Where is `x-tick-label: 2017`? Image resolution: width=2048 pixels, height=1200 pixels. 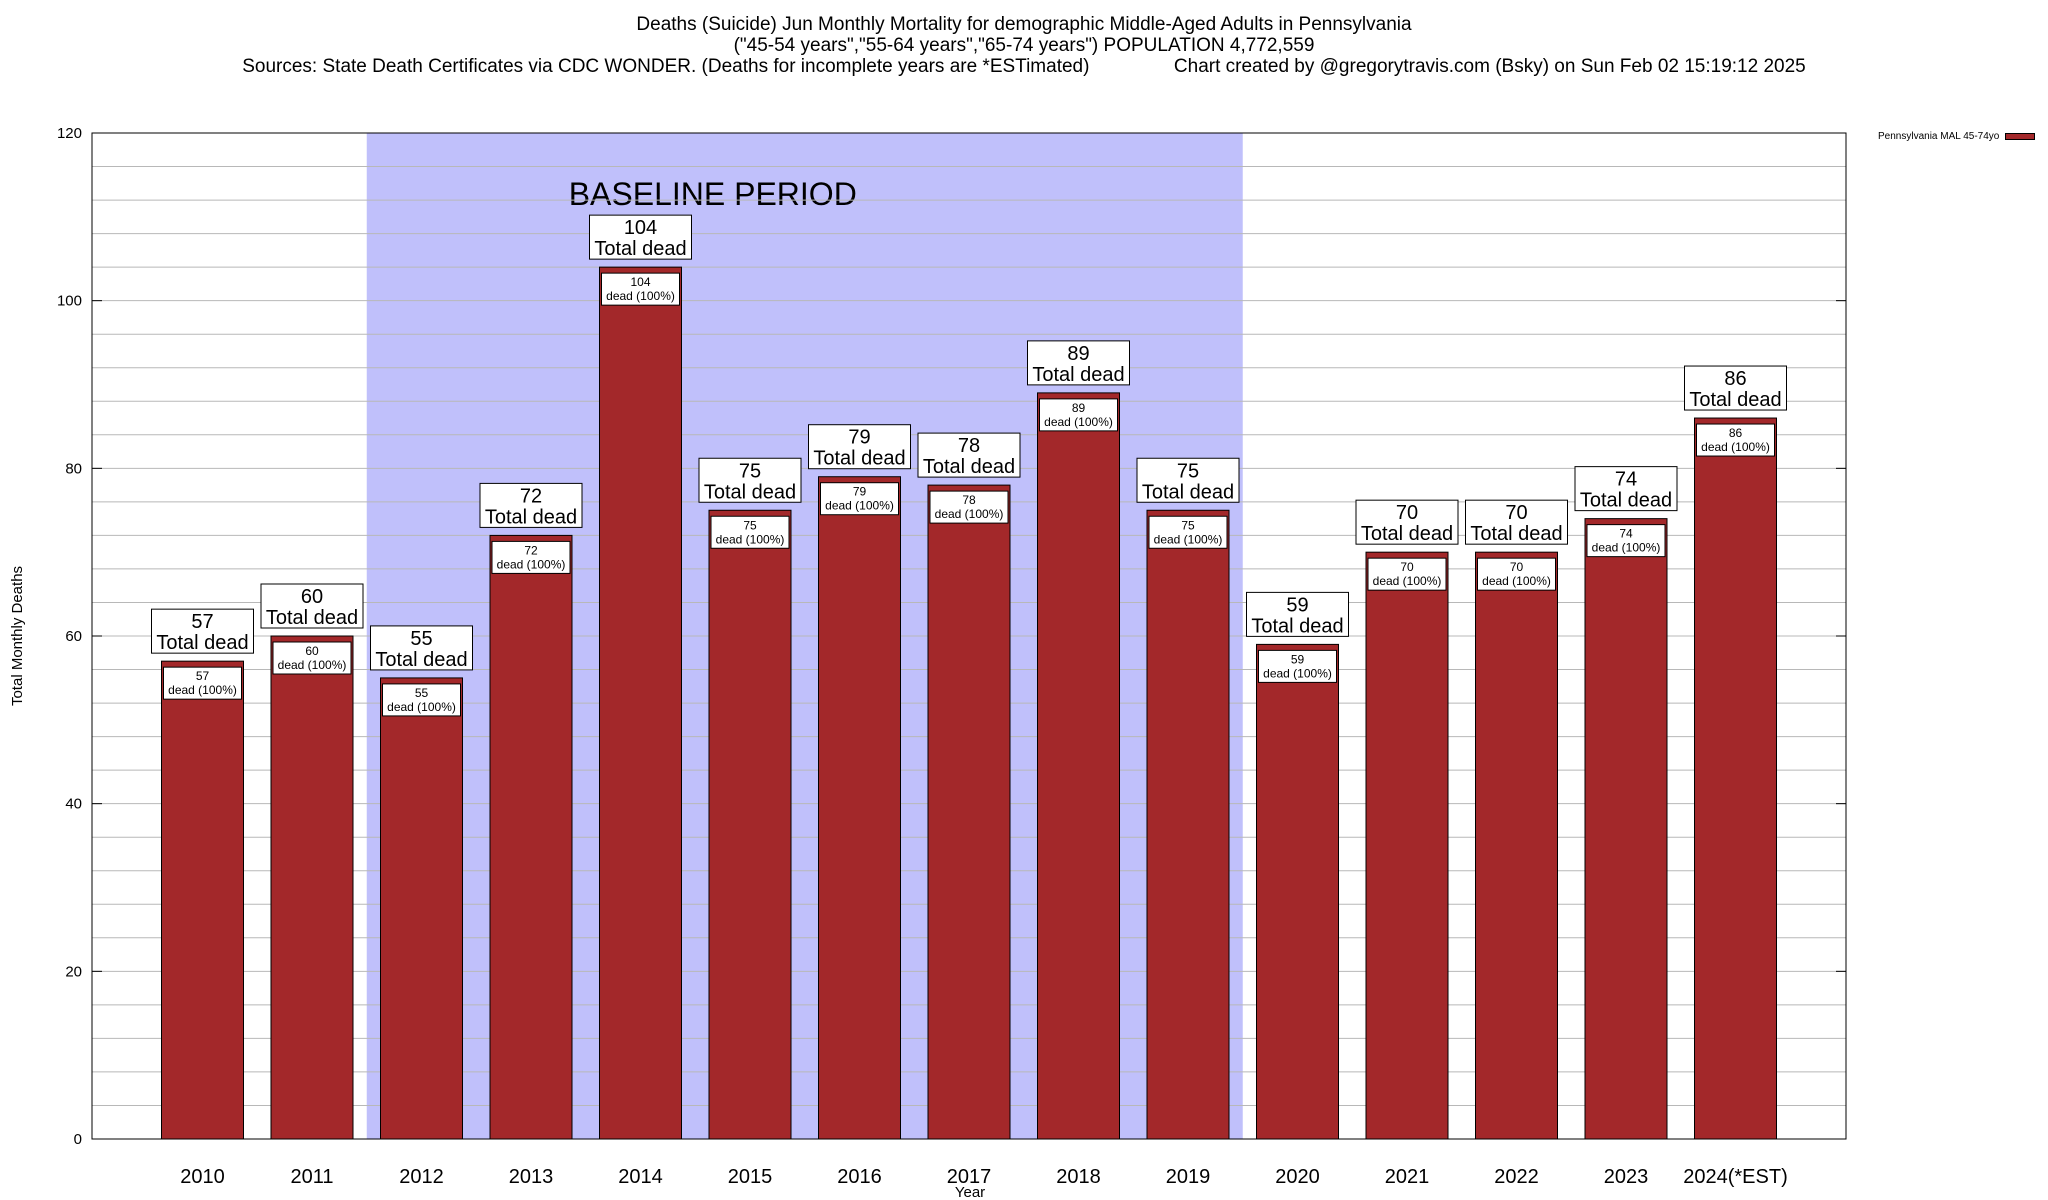
x-tick-label: 2017 is located at coordinates (969, 1177).